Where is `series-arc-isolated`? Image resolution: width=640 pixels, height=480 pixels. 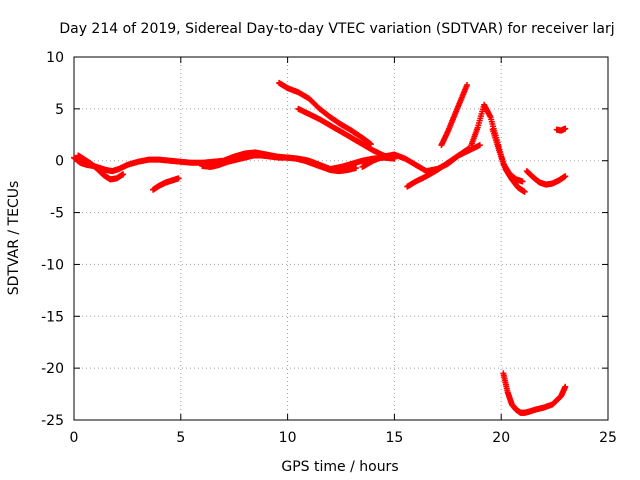
series-arc-isolated is located at coordinates (561, 129).